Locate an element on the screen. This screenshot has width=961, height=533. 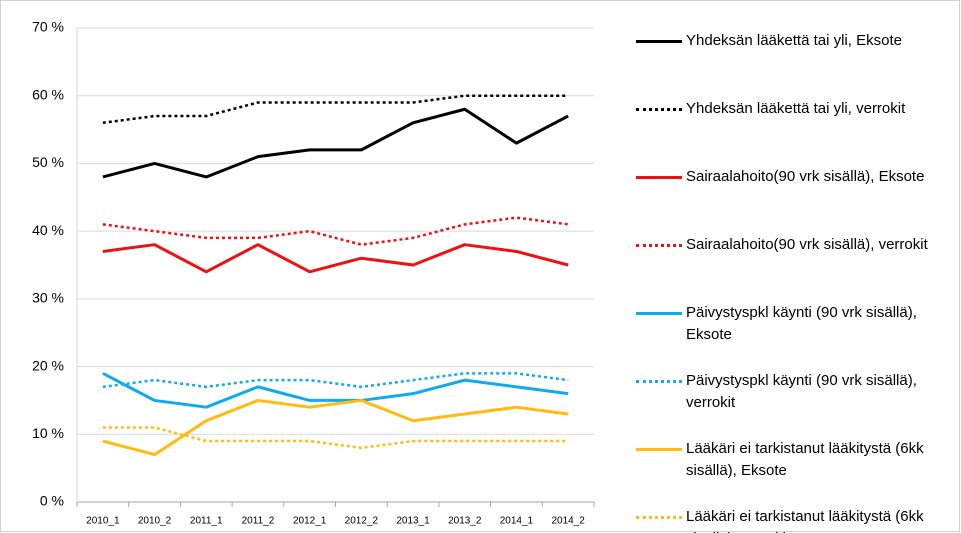
y-tick-label: 30 % is located at coordinates (48, 298).